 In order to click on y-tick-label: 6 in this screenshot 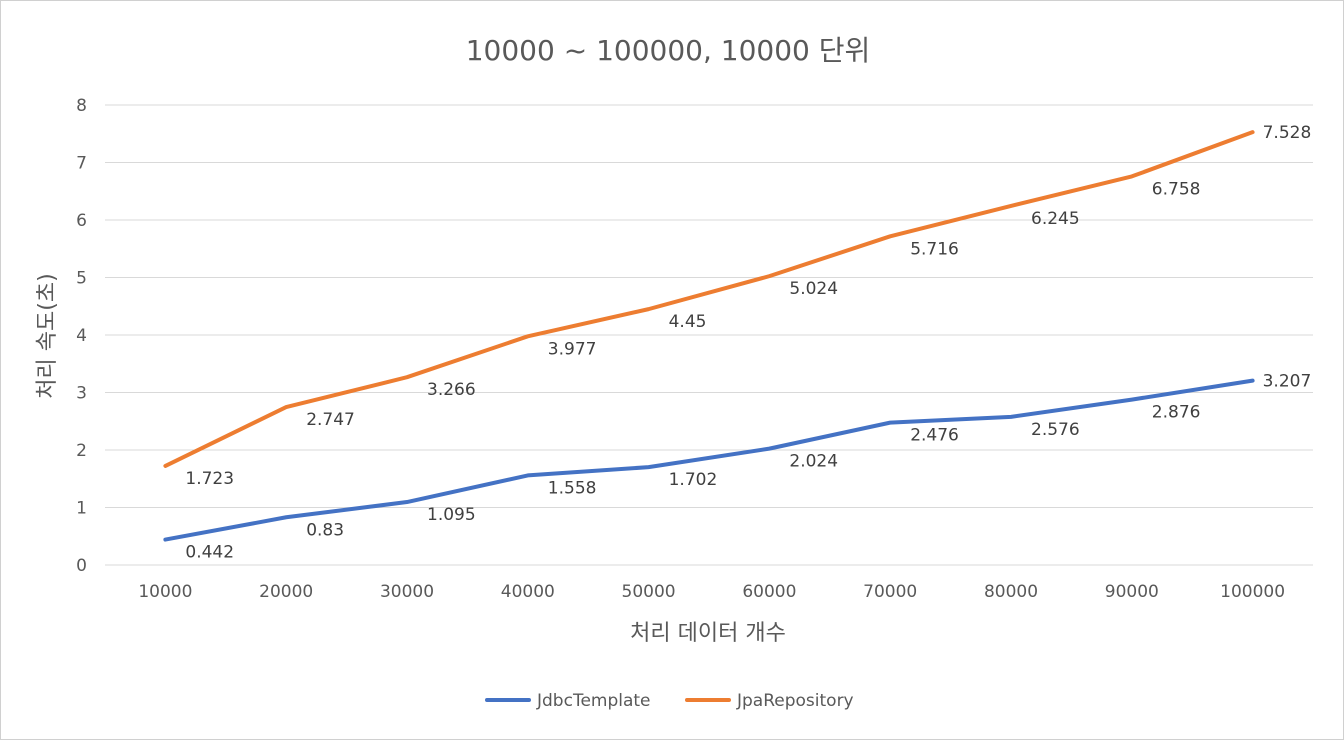, I will do `click(81, 221)`.